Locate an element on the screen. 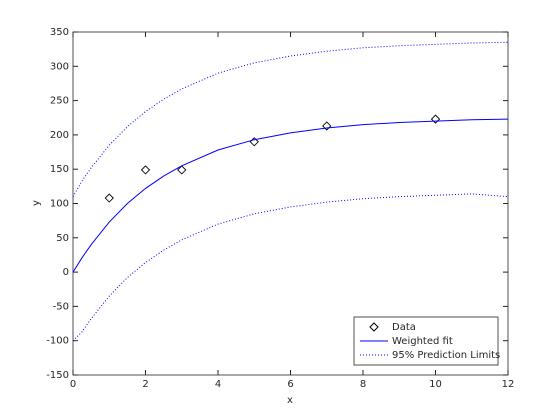 The image size is (560, 420). legend-marker is located at coordinates (374, 327).